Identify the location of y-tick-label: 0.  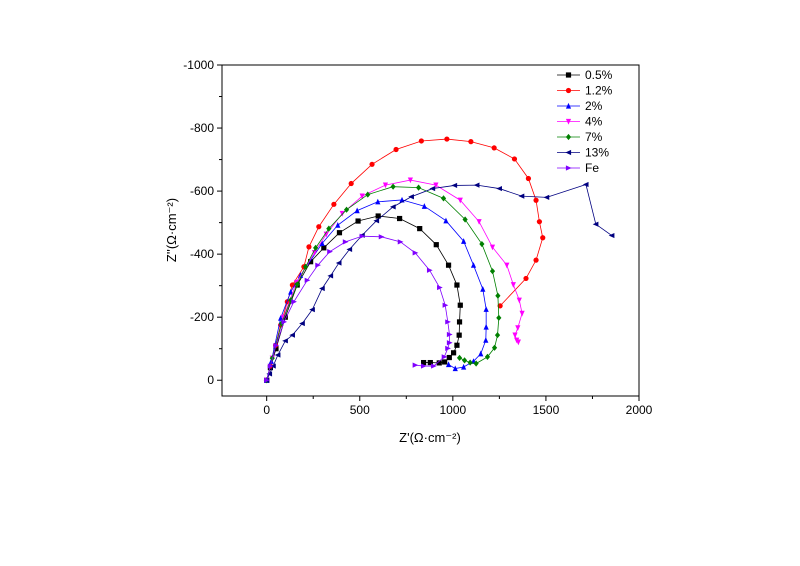
(210, 380).